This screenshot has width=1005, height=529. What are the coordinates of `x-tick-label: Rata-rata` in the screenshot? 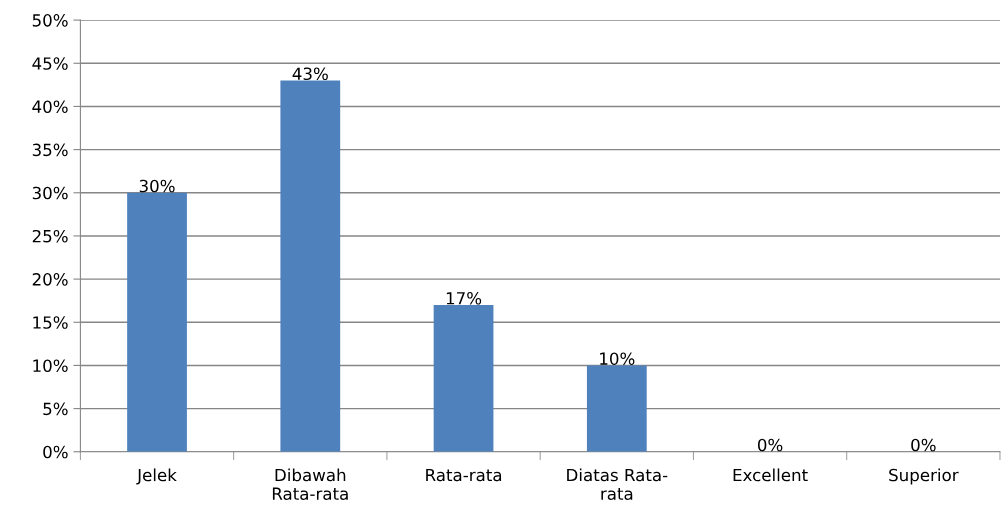 It's located at (464, 475).